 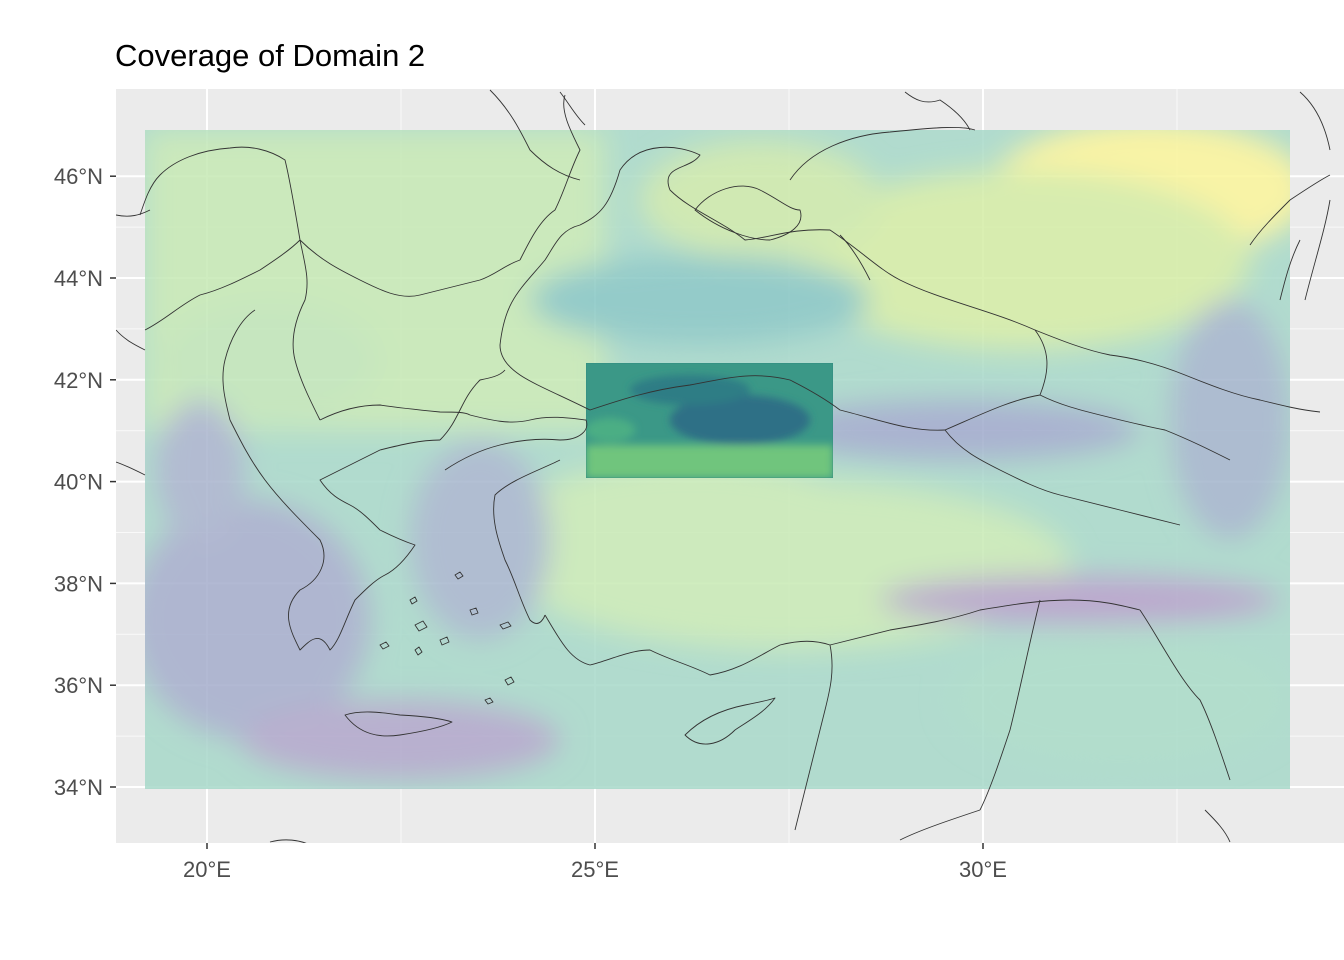 I want to click on y-tick-label: 42°N, so click(x=78, y=380).